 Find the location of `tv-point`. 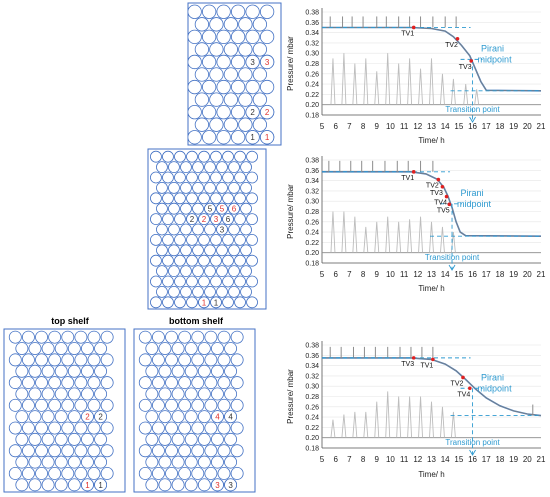

tv-point is located at coordinates (413, 172).